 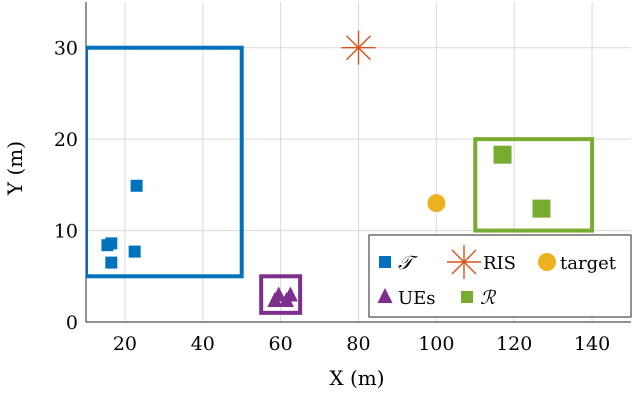 I want to click on y-axis-label: Y (m), so click(x=15, y=168).